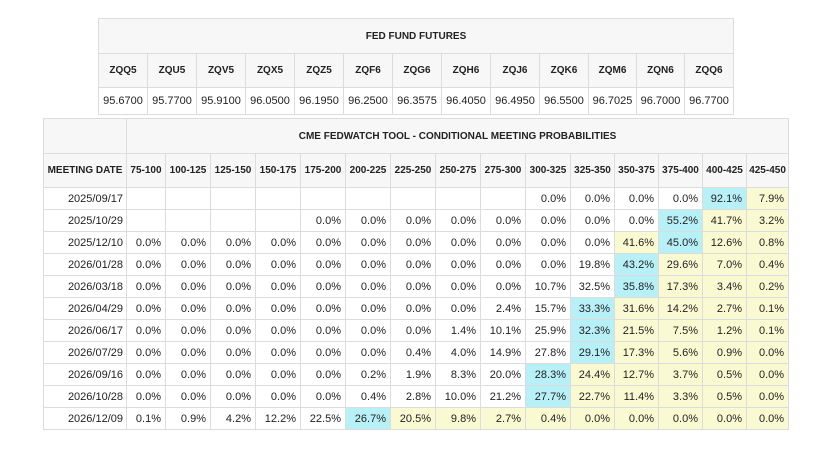  What do you see at coordinates (660, 101) in the screenshot?
I see `futures-price-cell: 96.7000` at bounding box center [660, 101].